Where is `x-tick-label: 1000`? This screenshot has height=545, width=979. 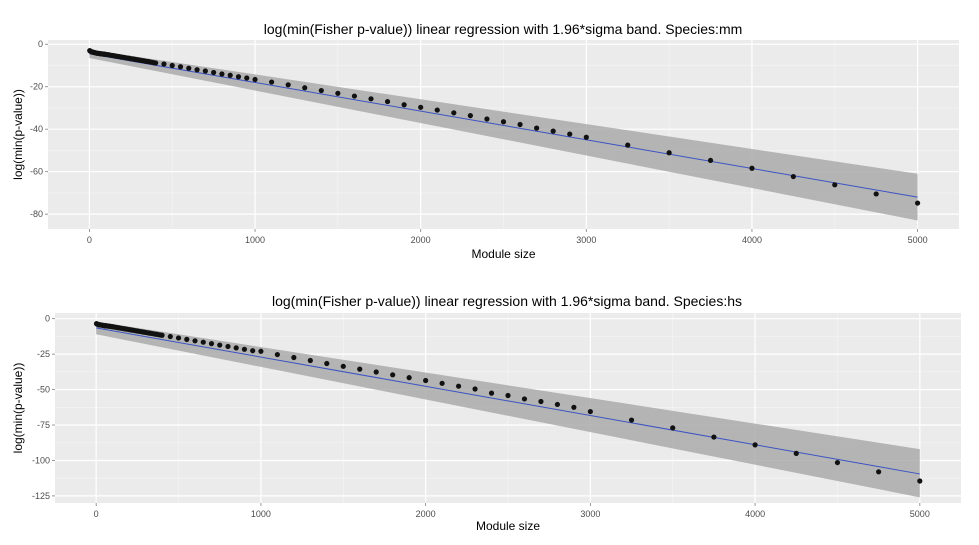 x-tick-label: 1000 is located at coordinates (255, 240).